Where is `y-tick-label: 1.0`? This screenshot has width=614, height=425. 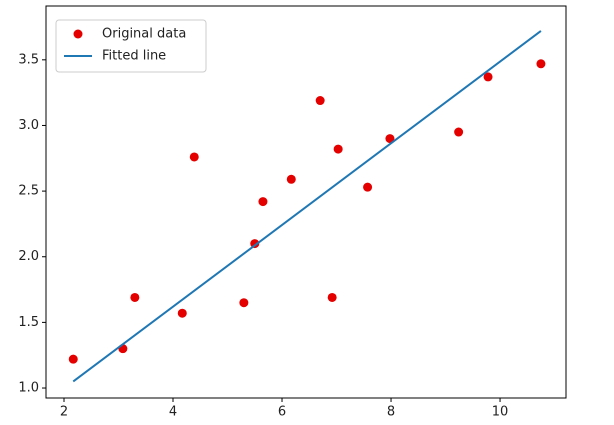
y-tick-label: 1.0 is located at coordinates (28, 388).